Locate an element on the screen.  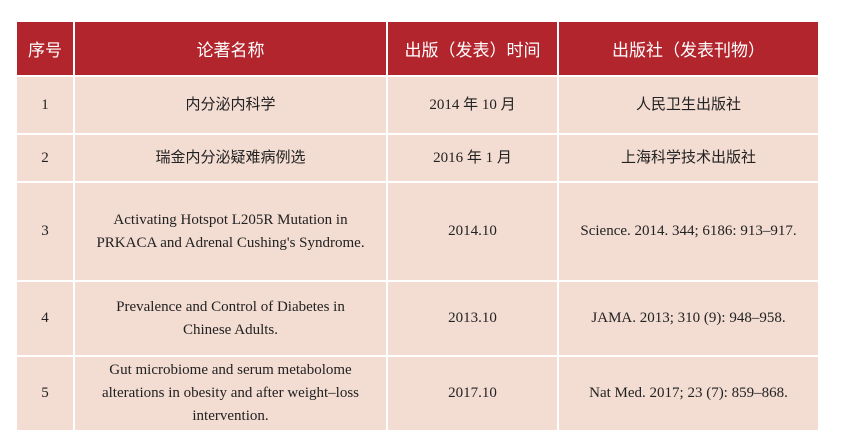
header-cell: 出版社（发表刊物） is located at coordinates (688, 48).